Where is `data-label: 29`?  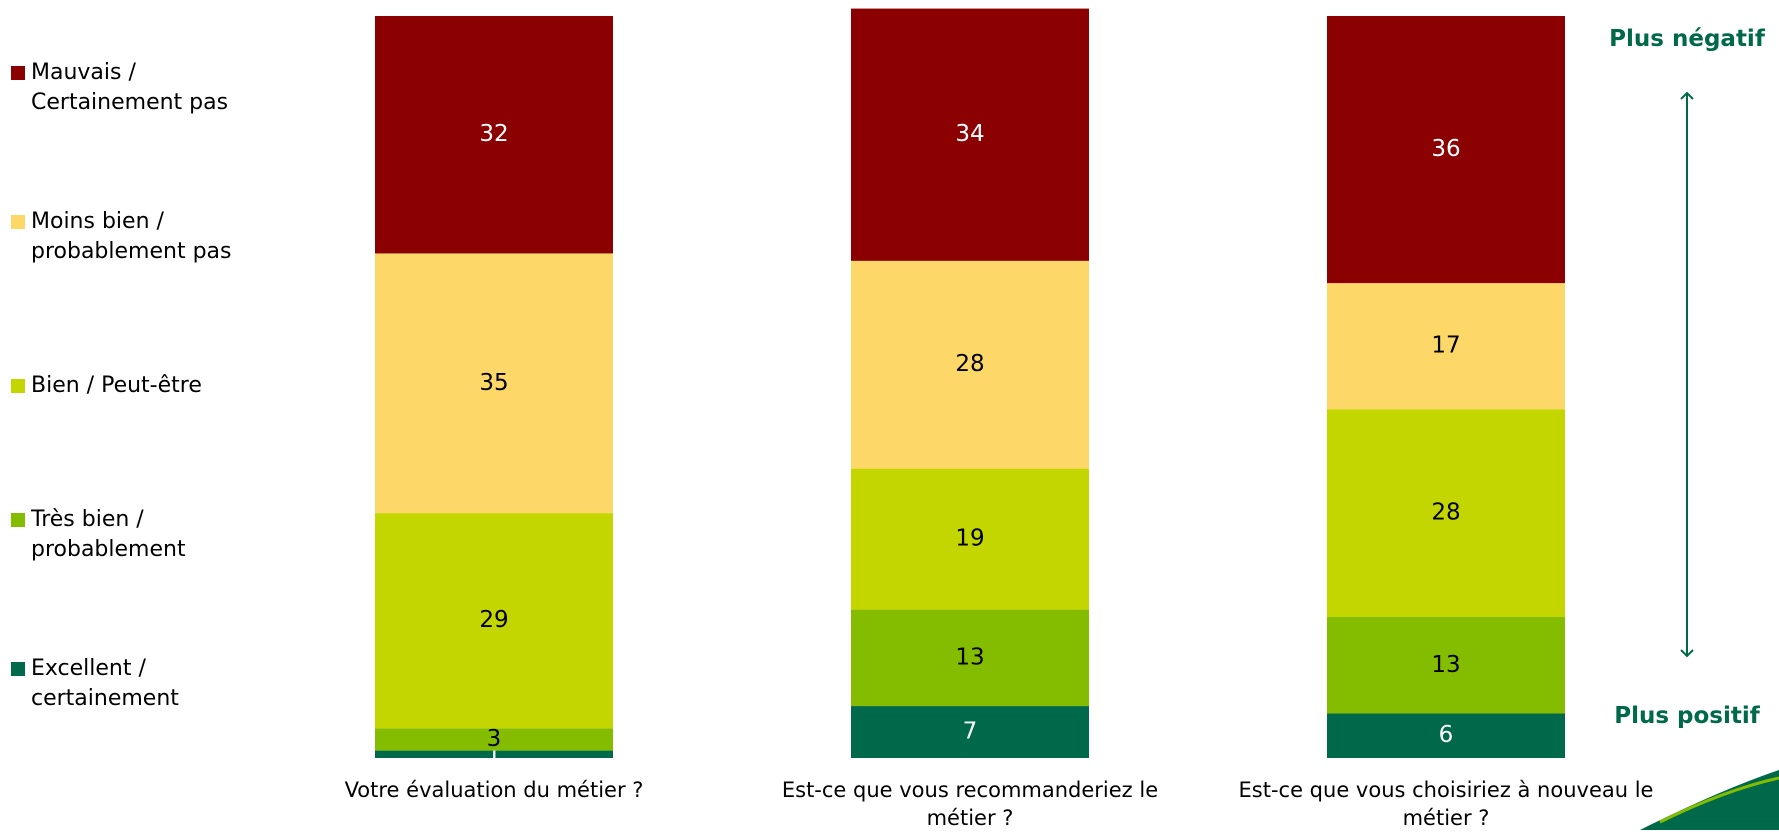
data-label: 29 is located at coordinates (493, 620).